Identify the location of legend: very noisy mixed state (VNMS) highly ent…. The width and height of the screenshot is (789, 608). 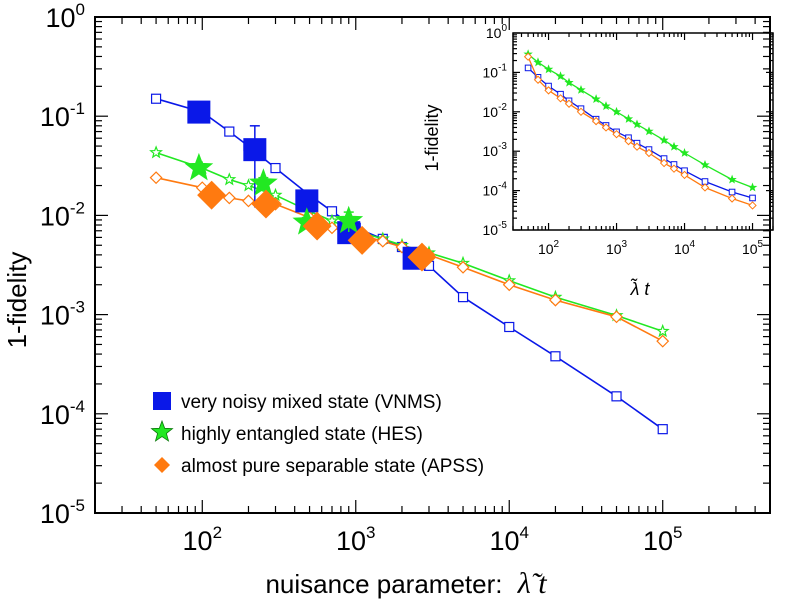
(317, 434).